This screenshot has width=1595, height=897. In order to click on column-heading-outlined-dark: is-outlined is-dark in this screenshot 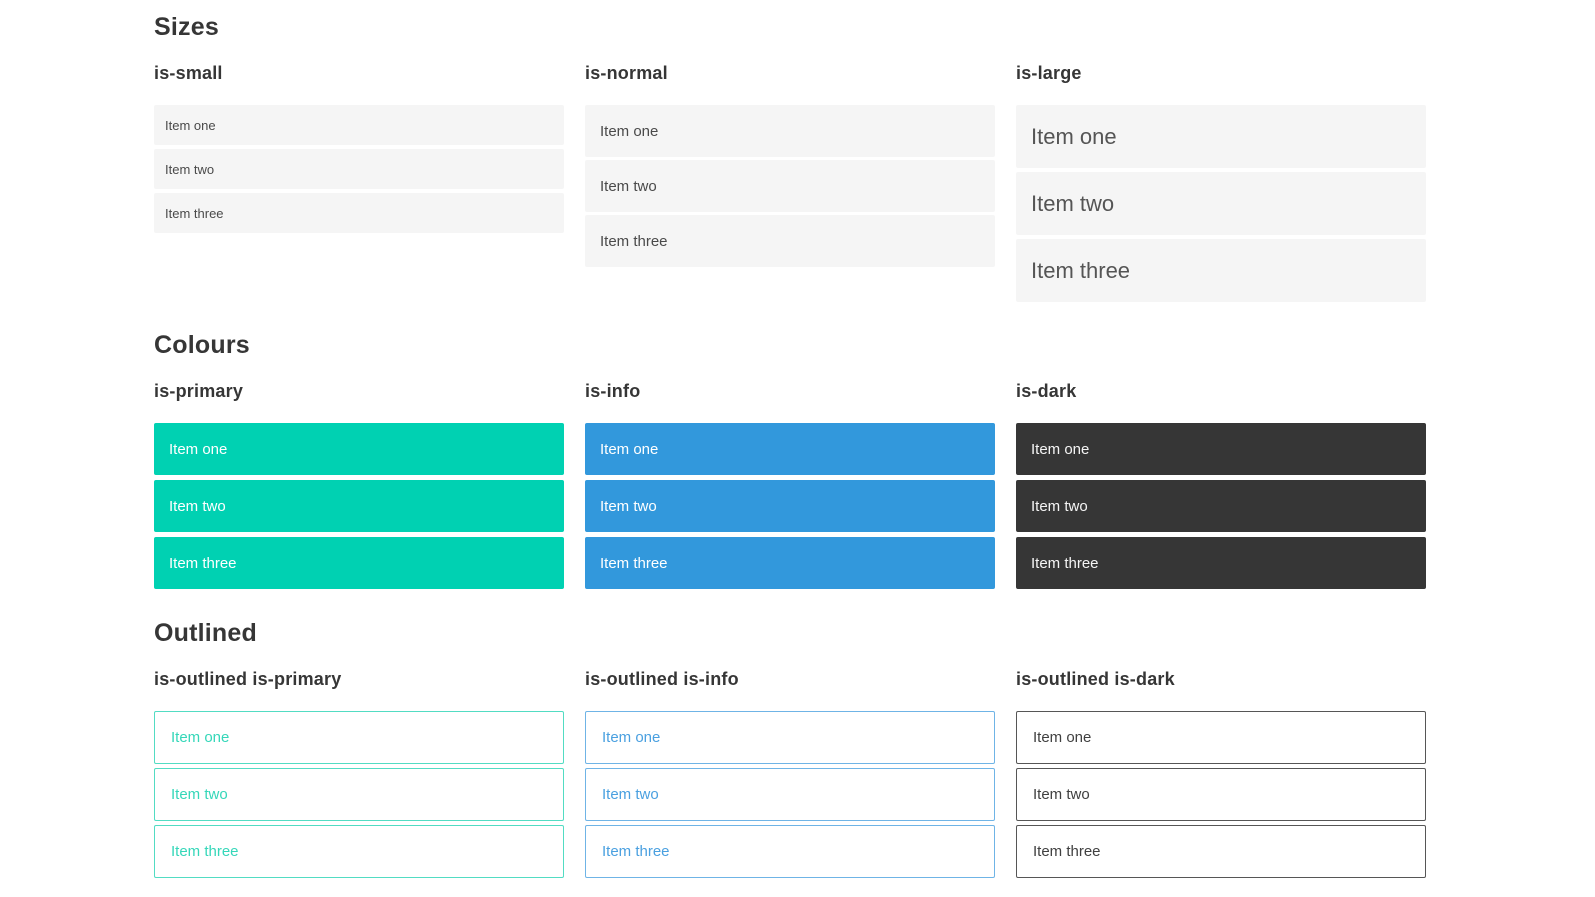, I will do `click(1095, 679)`.